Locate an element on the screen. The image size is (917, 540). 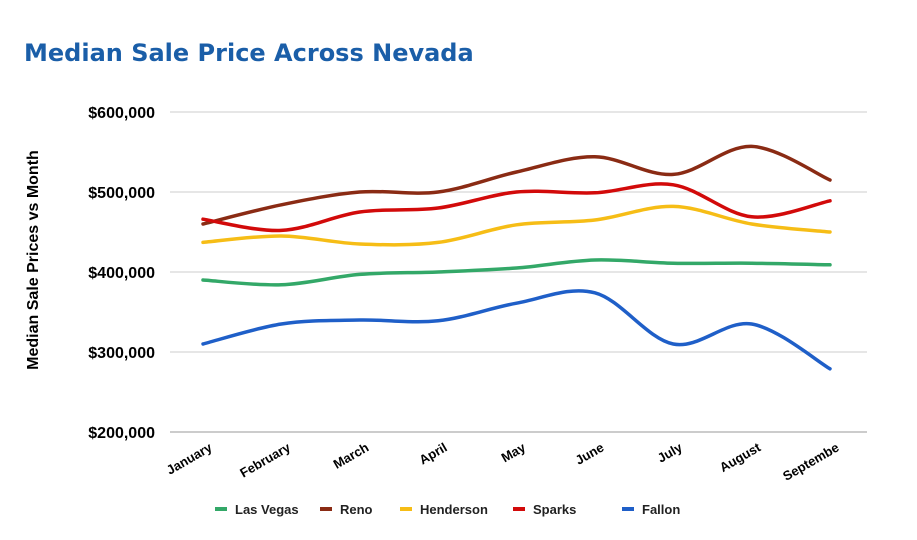
x-tick-label: June is located at coordinates (590, 454).